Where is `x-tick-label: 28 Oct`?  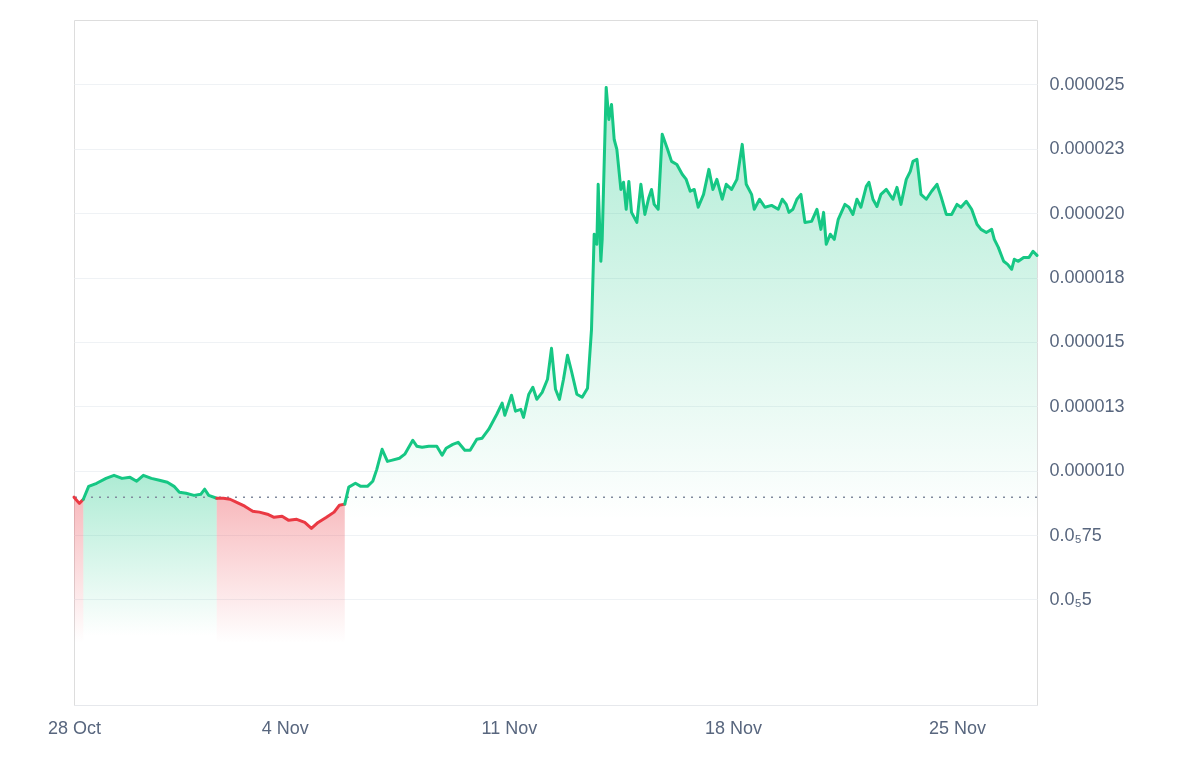
x-tick-label: 28 Oct is located at coordinates (74, 727).